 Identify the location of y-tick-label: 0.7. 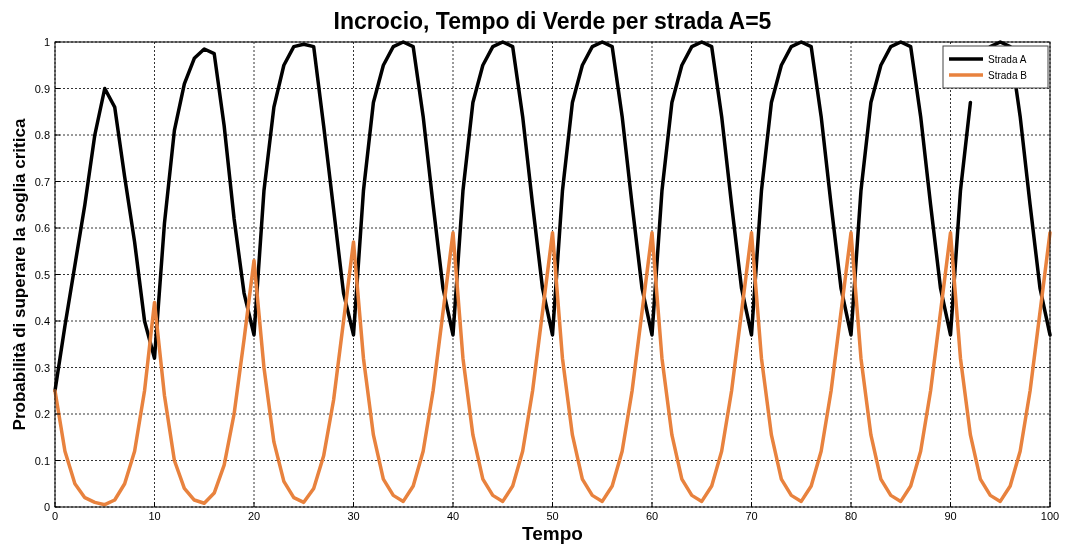
(42, 181).